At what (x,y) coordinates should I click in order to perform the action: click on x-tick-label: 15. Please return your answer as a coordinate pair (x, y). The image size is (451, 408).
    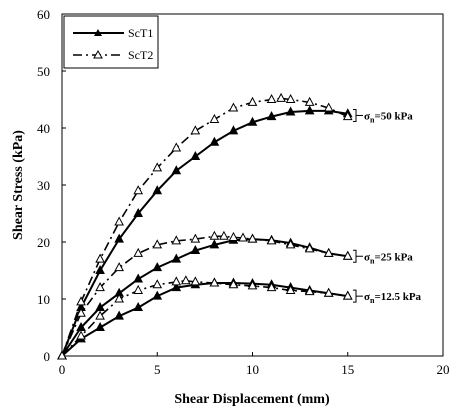
    Looking at the image, I should click on (347, 369).